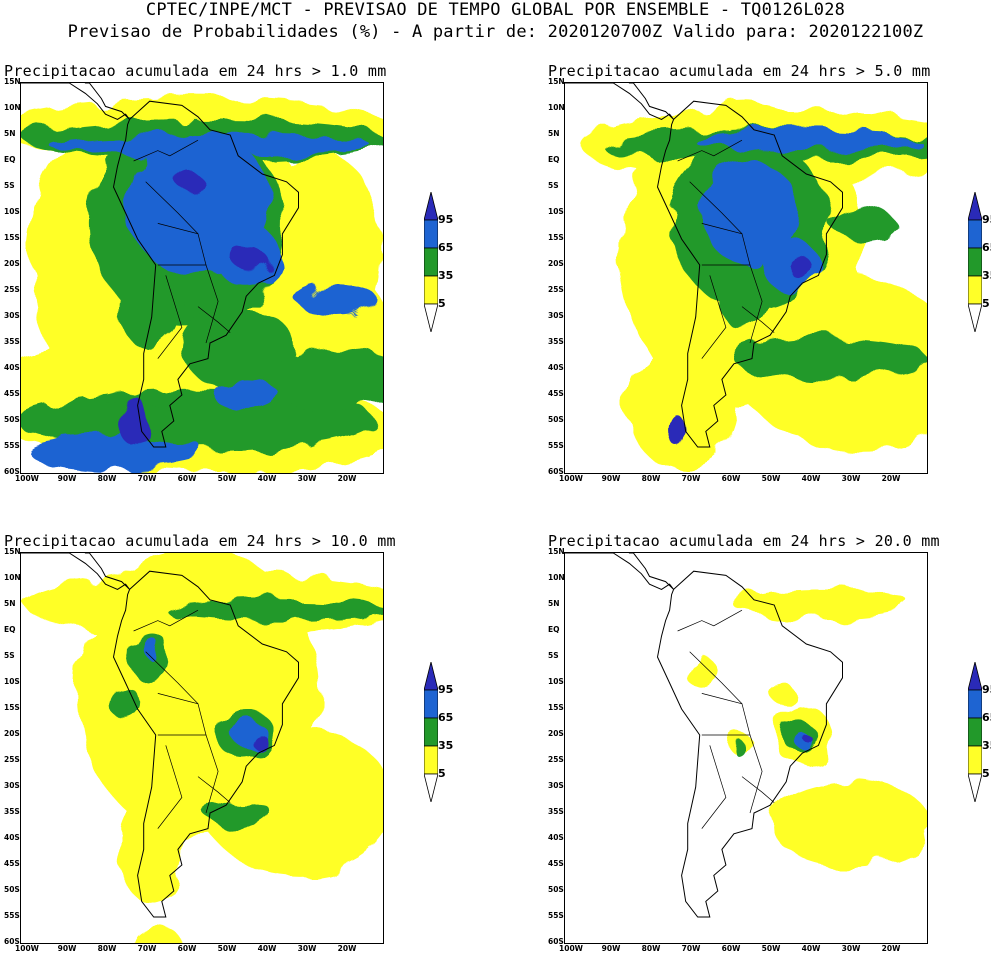 Image resolution: width=991 pixels, height=957 pixels. What do you see at coordinates (556, 889) in the screenshot?
I see `latitude-label: 50S` at bounding box center [556, 889].